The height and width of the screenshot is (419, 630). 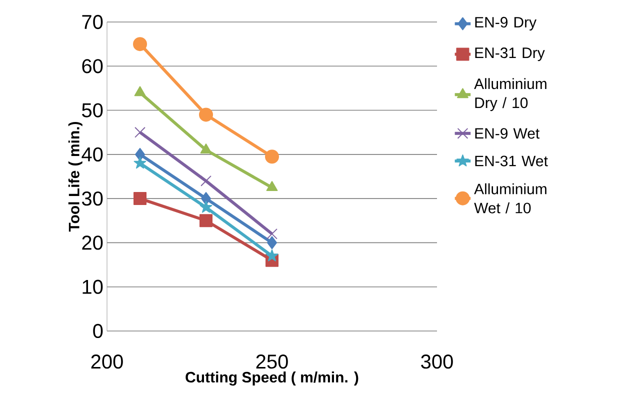 What do you see at coordinates (92, 110) in the screenshot?
I see `y-tick-label: 50` at bounding box center [92, 110].